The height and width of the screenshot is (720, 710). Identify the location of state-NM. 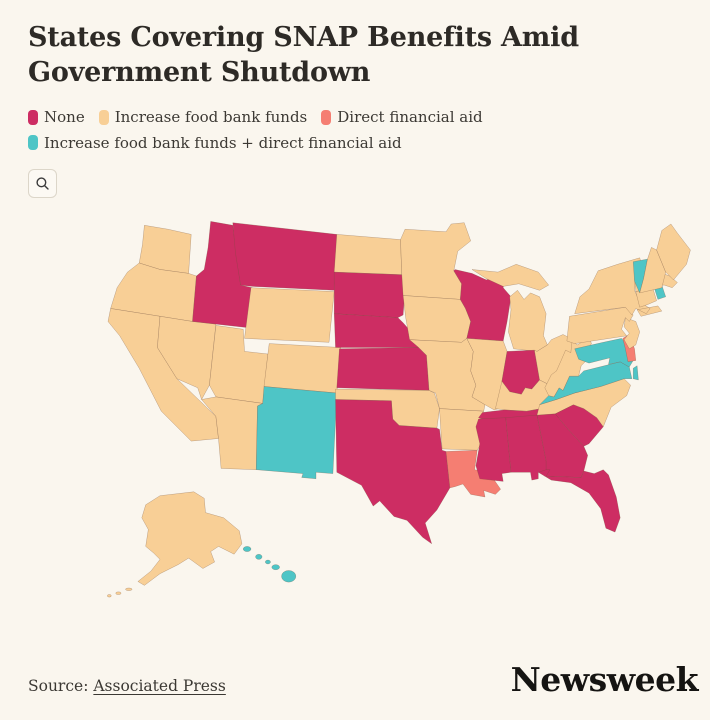
(296, 433).